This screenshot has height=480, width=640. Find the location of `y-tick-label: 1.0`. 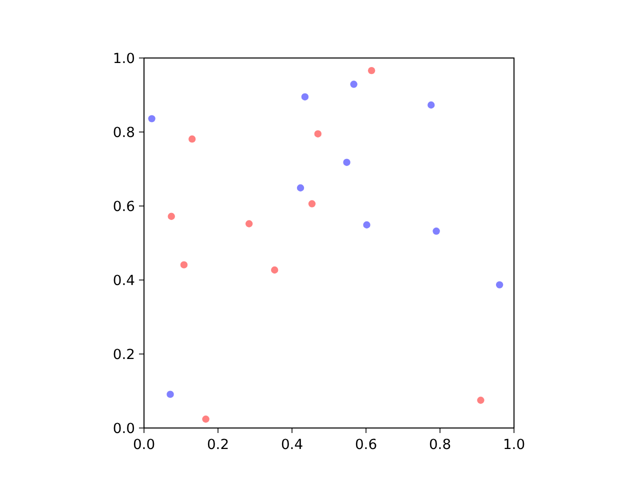

y-tick-label: 1.0 is located at coordinates (123, 58).